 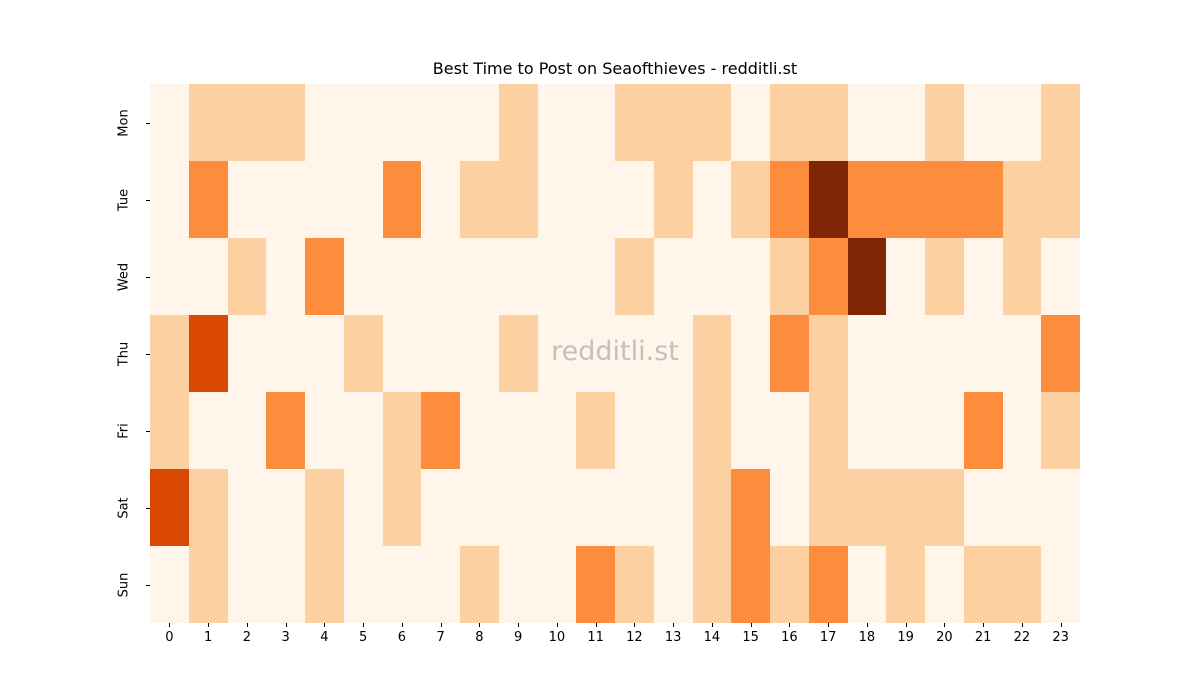 I want to click on x-tick-text: 19, so click(x=905, y=637).